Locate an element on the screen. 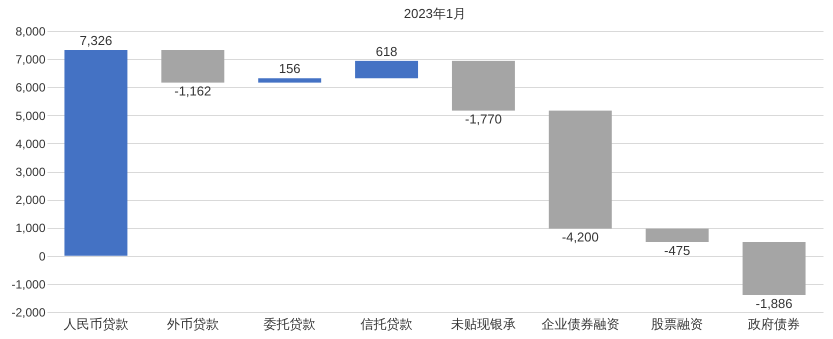 Image resolution: width=833 pixels, height=339 pixels. y-tick-label: 8,000 is located at coordinates (30, 31).